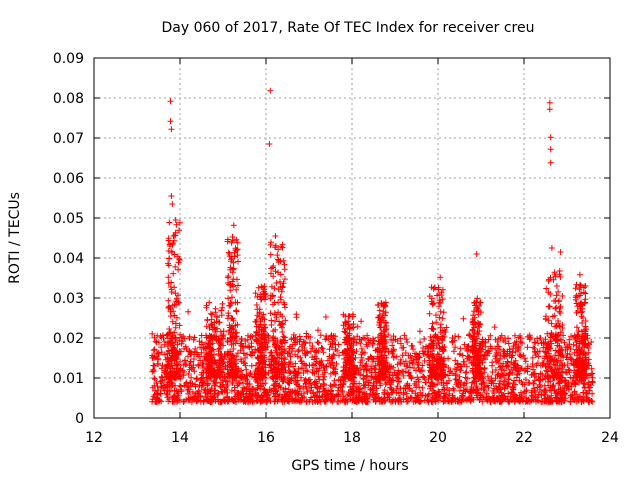 The image size is (640, 480). I want to click on x-tick-label: 16, so click(266, 438).